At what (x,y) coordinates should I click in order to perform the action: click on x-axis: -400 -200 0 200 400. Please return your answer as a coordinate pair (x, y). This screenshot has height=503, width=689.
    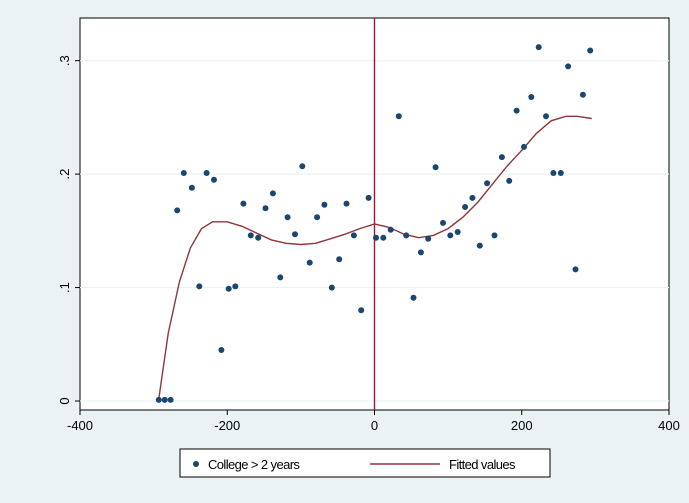
    Looking at the image, I should click on (373, 421).